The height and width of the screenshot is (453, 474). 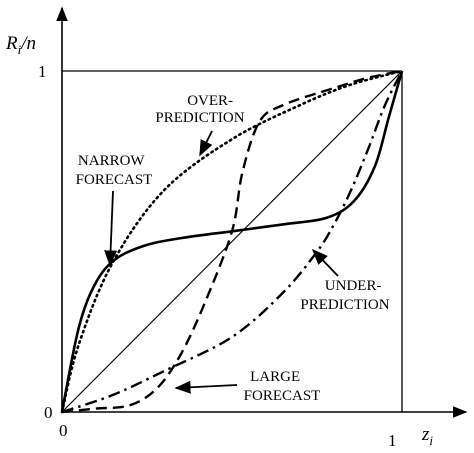 I want to click on under-prediction-arrow, so click(x=325, y=262).